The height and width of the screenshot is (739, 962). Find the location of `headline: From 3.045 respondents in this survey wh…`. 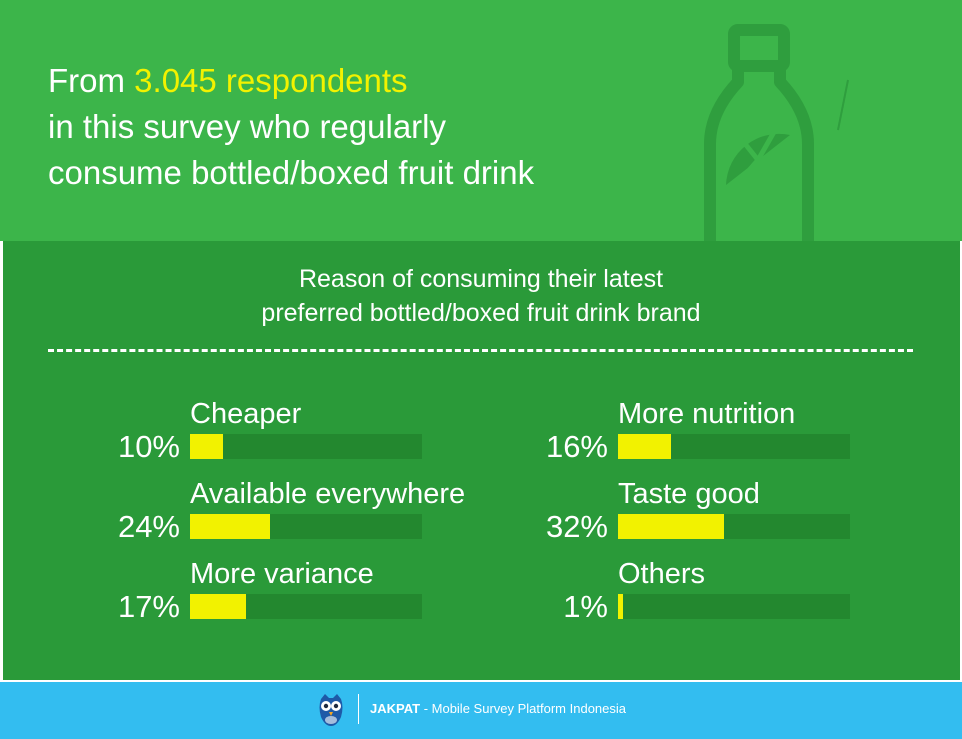

headline: From 3.045 respondents in this survey wh… is located at coordinates (291, 127).